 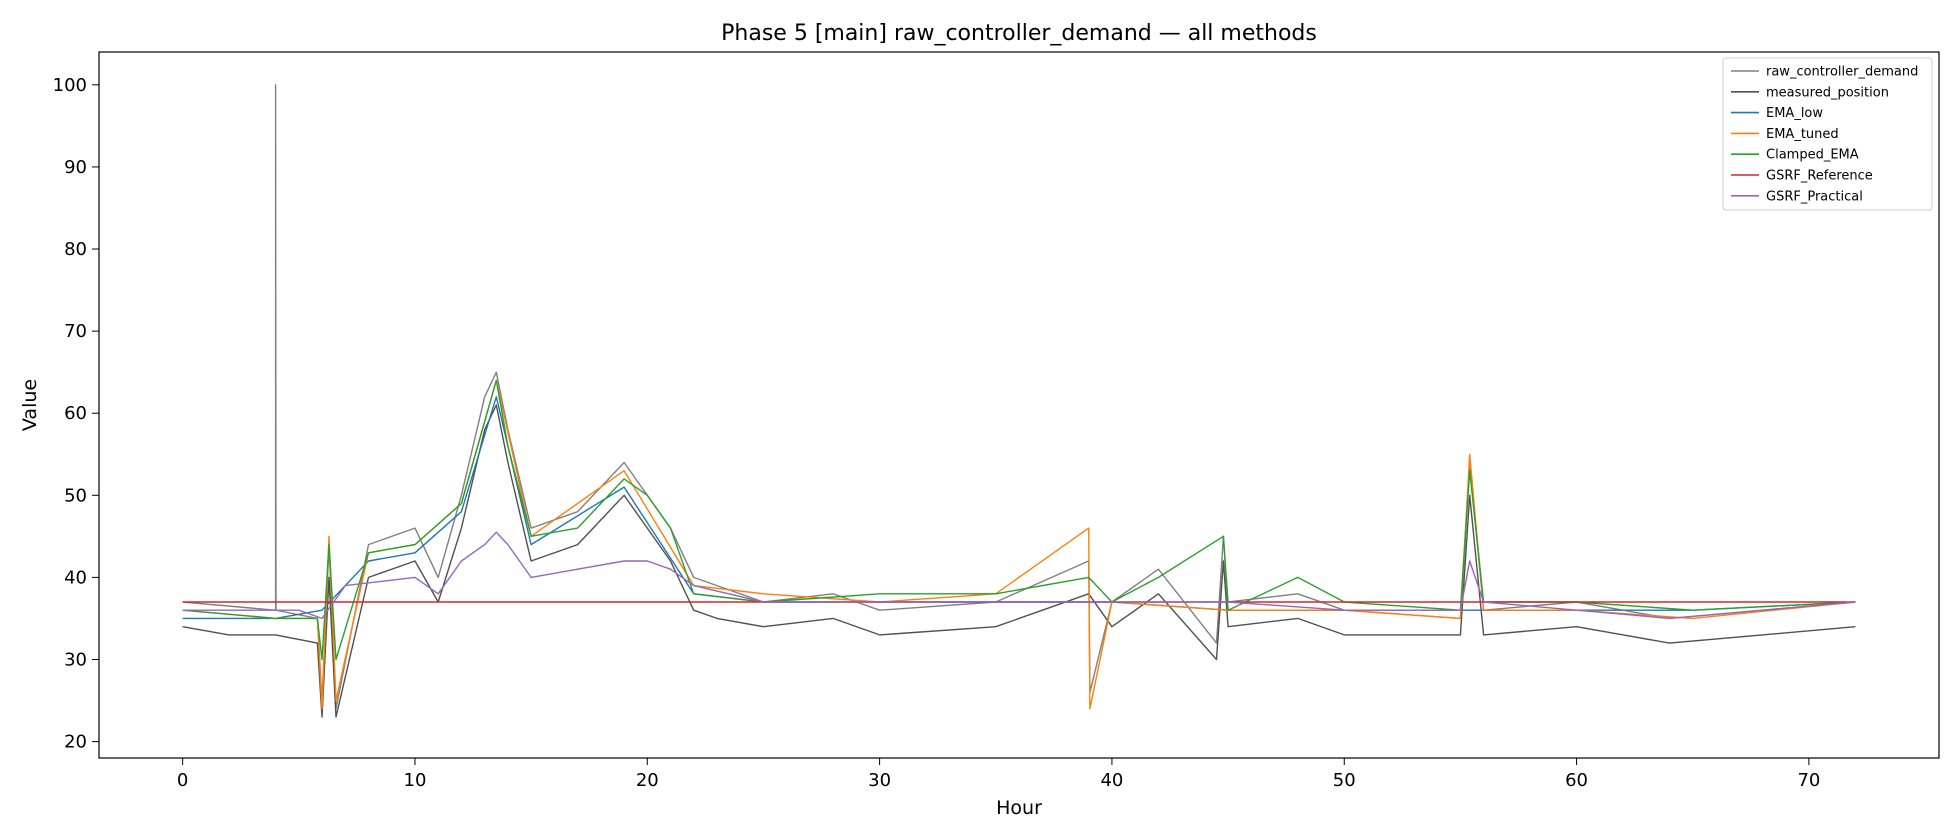 What do you see at coordinates (75, 495) in the screenshot?
I see `y-tick-label: 50` at bounding box center [75, 495].